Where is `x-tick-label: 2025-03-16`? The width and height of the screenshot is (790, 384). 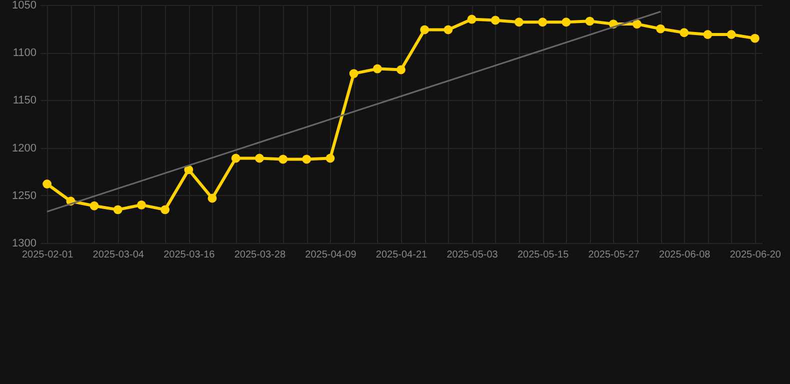
x-tick-label: 2025-03-16 is located at coordinates (190, 255).